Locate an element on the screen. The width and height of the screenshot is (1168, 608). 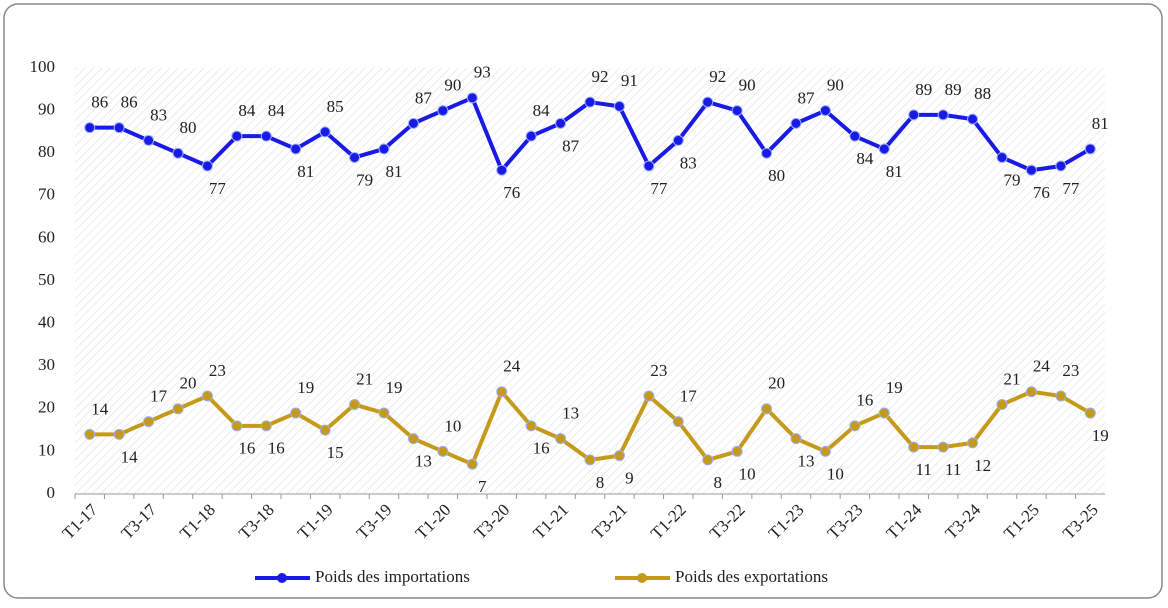
y-tick-label: 60 is located at coordinates (46, 236).